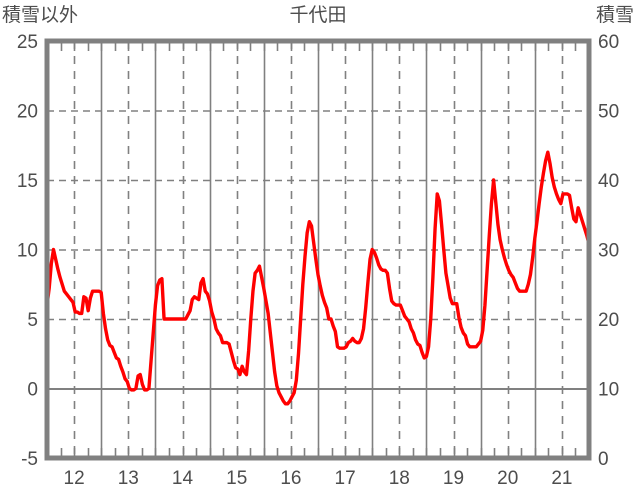  What do you see at coordinates (345, 478) in the screenshot?
I see `x-axis-tick-label: 17` at bounding box center [345, 478].